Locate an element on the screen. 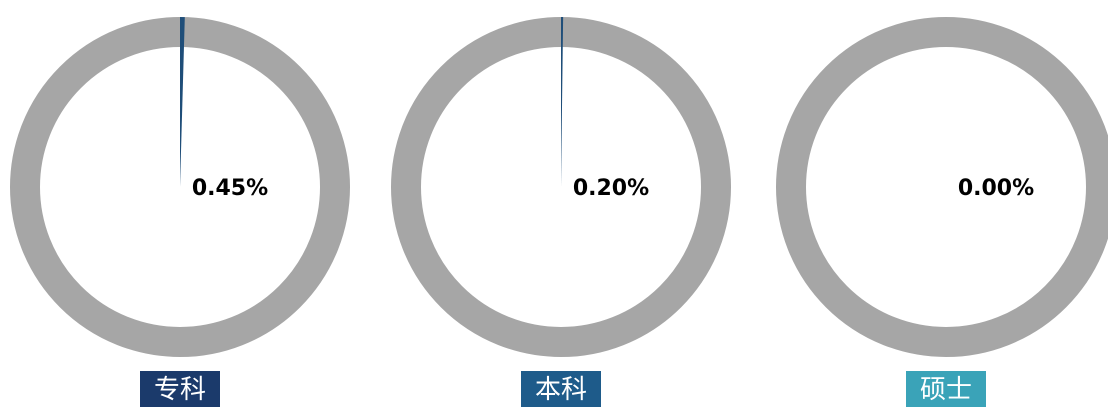 The image size is (1108, 410). value-label-1: 0.45% is located at coordinates (230, 188).